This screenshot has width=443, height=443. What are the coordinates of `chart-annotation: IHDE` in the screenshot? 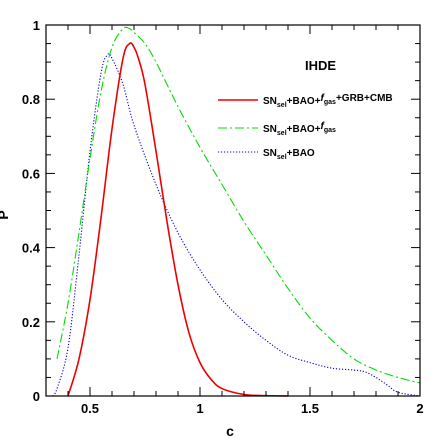 It's located at (320, 65).